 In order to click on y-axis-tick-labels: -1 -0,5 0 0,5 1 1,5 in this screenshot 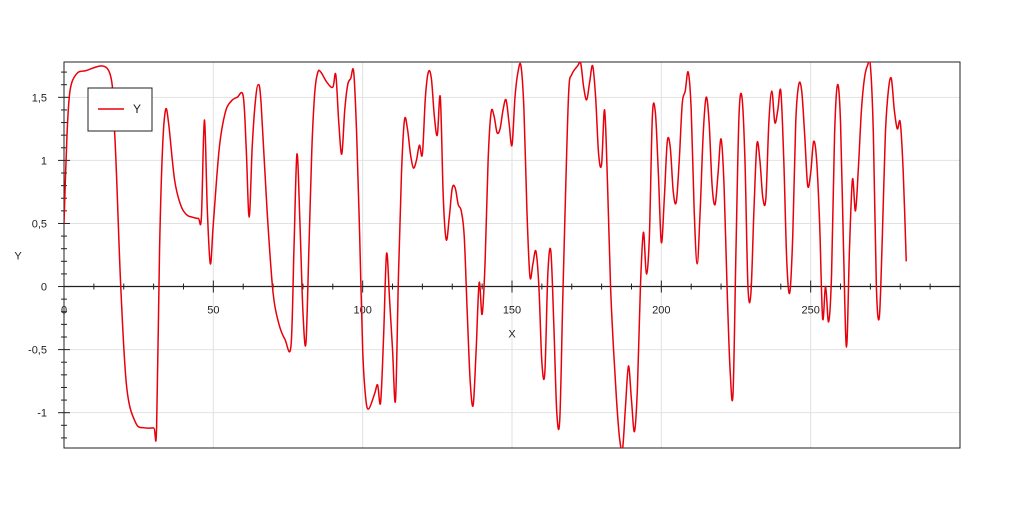, I will do `click(37, 255)`.